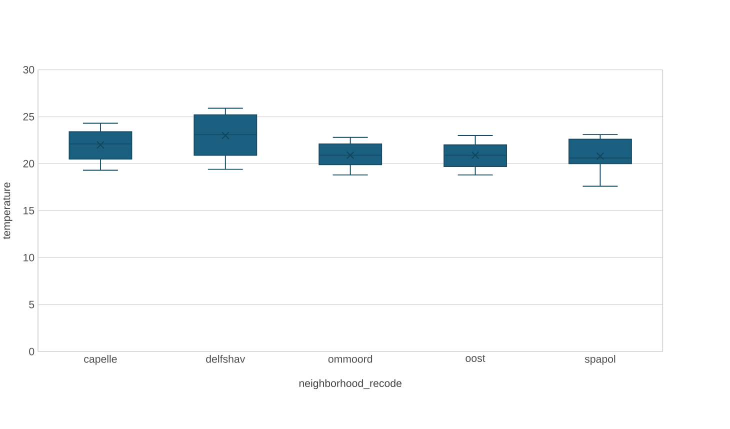  I want to click on x-tick-label: oost, so click(476, 358).